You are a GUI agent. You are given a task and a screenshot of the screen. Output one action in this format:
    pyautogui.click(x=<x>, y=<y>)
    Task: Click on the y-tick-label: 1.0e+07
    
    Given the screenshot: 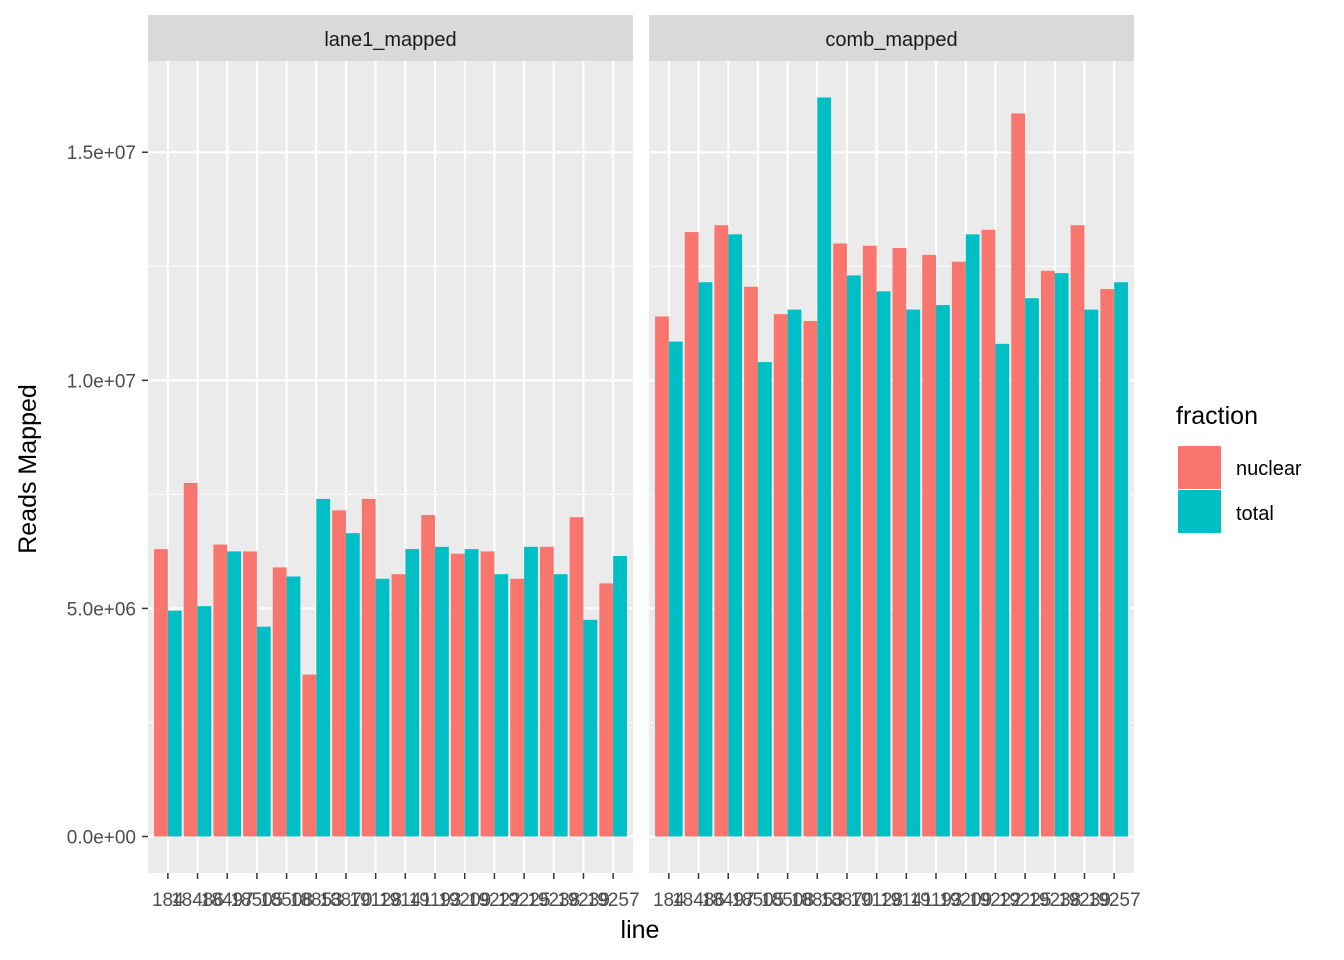 What is the action you would take?
    pyautogui.click(x=101, y=381)
    